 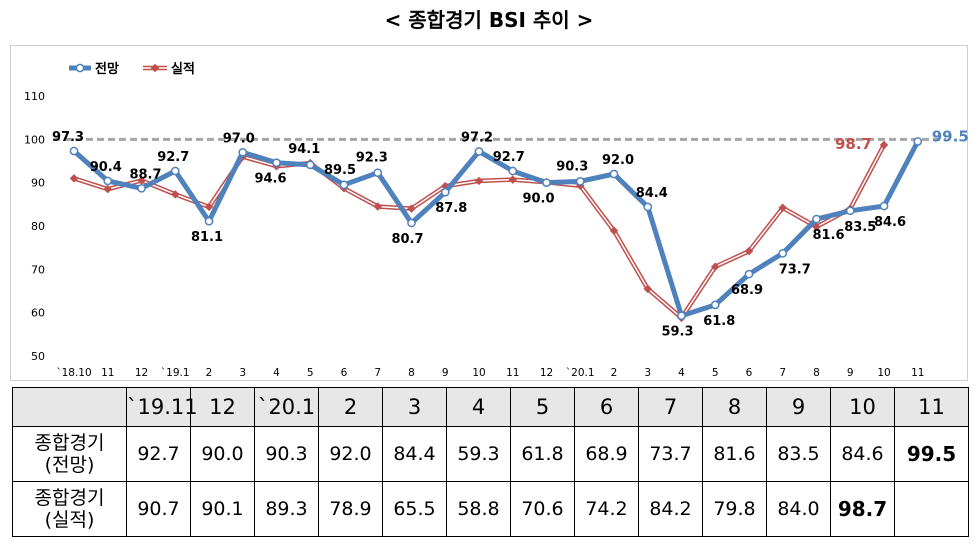 I want to click on forecast-data-label: 73.7, so click(x=795, y=269).